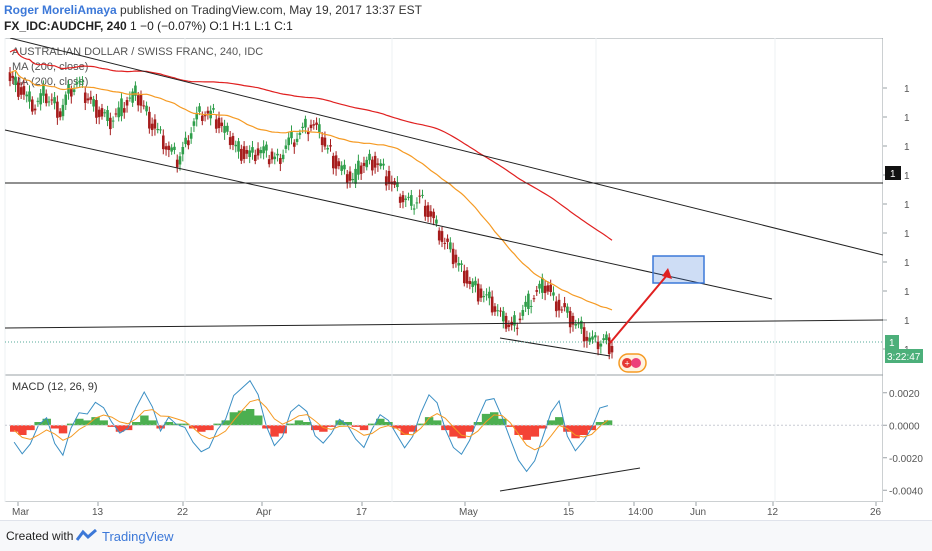 Image resolution: width=932 pixels, height=551 pixels. What do you see at coordinates (362, 512) in the screenshot?
I see `time-tick-label: 17` at bounding box center [362, 512].